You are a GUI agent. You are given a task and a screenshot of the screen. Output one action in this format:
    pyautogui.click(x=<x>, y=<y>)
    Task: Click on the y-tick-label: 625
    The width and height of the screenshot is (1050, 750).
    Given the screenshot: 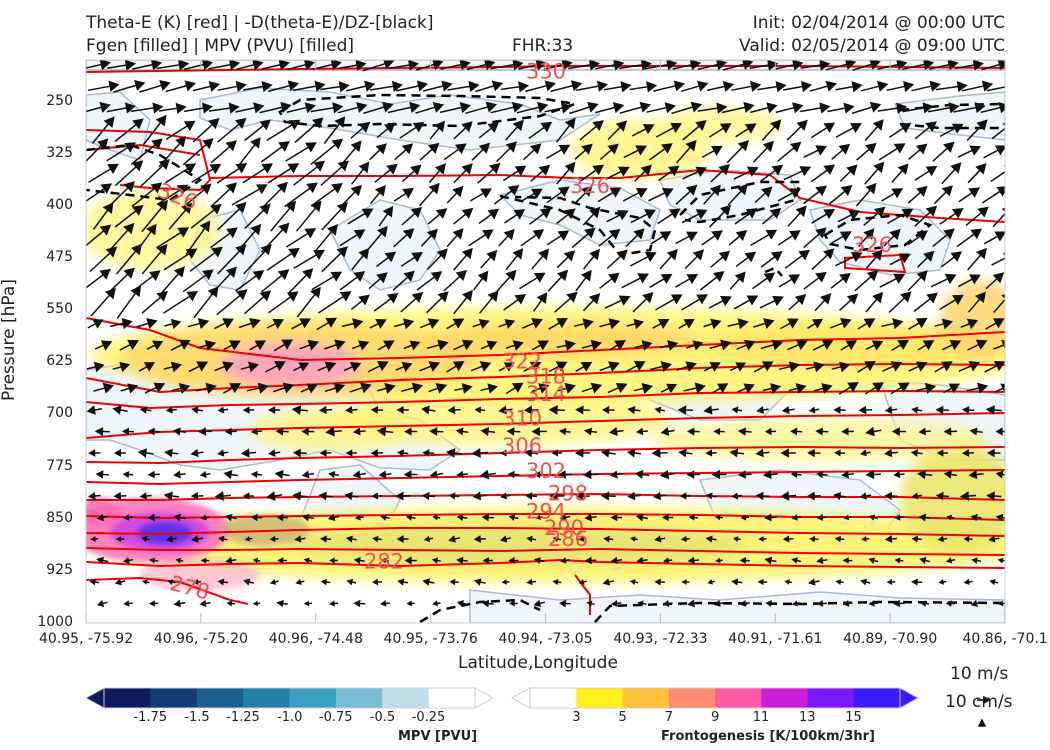 What is the action you would take?
    pyautogui.click(x=59, y=361)
    